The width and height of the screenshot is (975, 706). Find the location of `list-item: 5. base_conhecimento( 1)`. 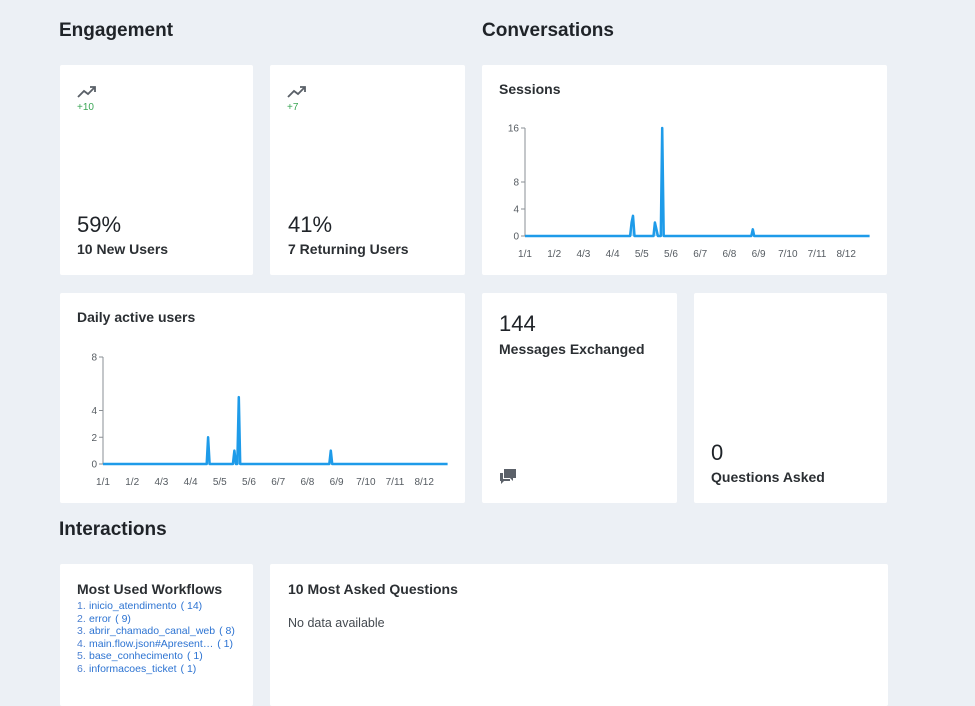

list-item: 5. base_conhecimento( 1) is located at coordinates (162, 656).